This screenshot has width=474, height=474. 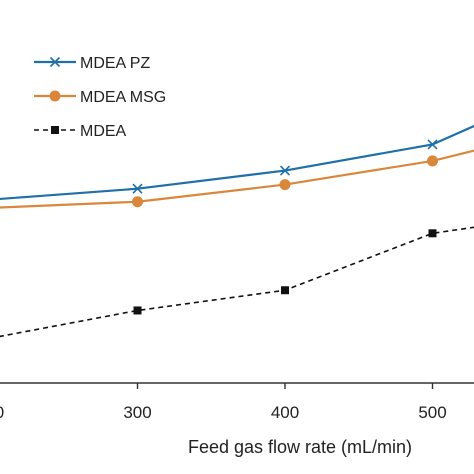 What do you see at coordinates (123, 97) in the screenshot?
I see `legend-label: MDEA MSG` at bounding box center [123, 97].